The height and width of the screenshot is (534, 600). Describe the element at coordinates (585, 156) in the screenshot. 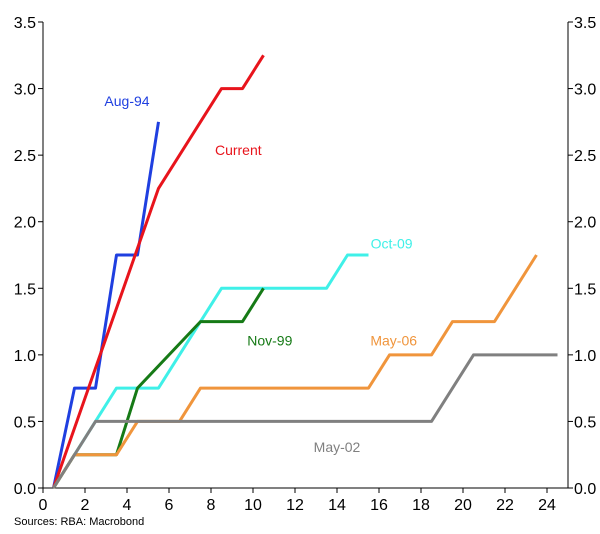

I see `y-tick-label-right: 2.5` at that location.